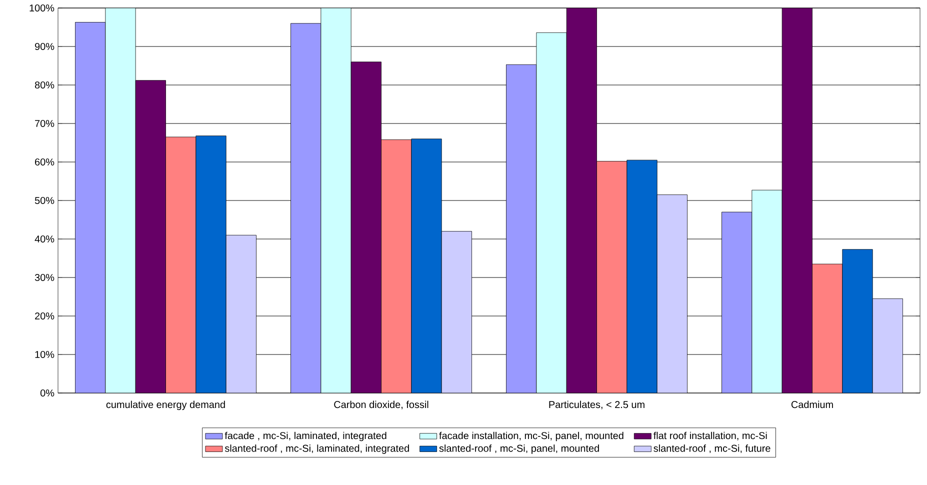  Describe the element at coordinates (812, 404) in the screenshot. I see `x-tick-label: Cadmium` at that location.